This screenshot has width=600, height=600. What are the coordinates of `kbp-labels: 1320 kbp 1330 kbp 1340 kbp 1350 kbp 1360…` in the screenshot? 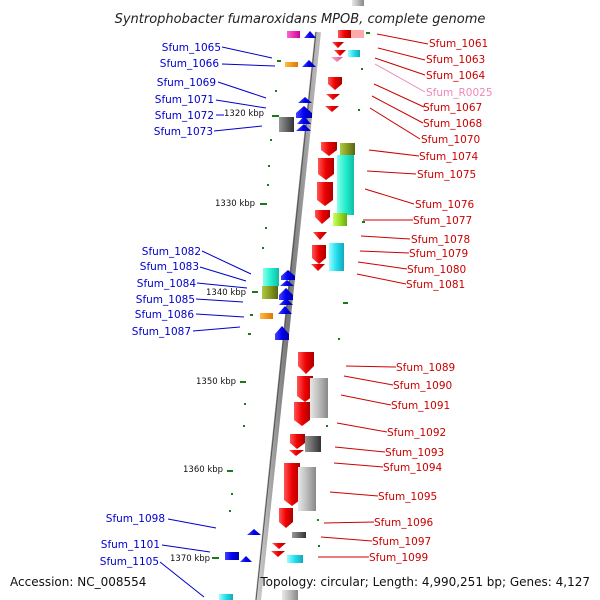 It's located at (217, 336).